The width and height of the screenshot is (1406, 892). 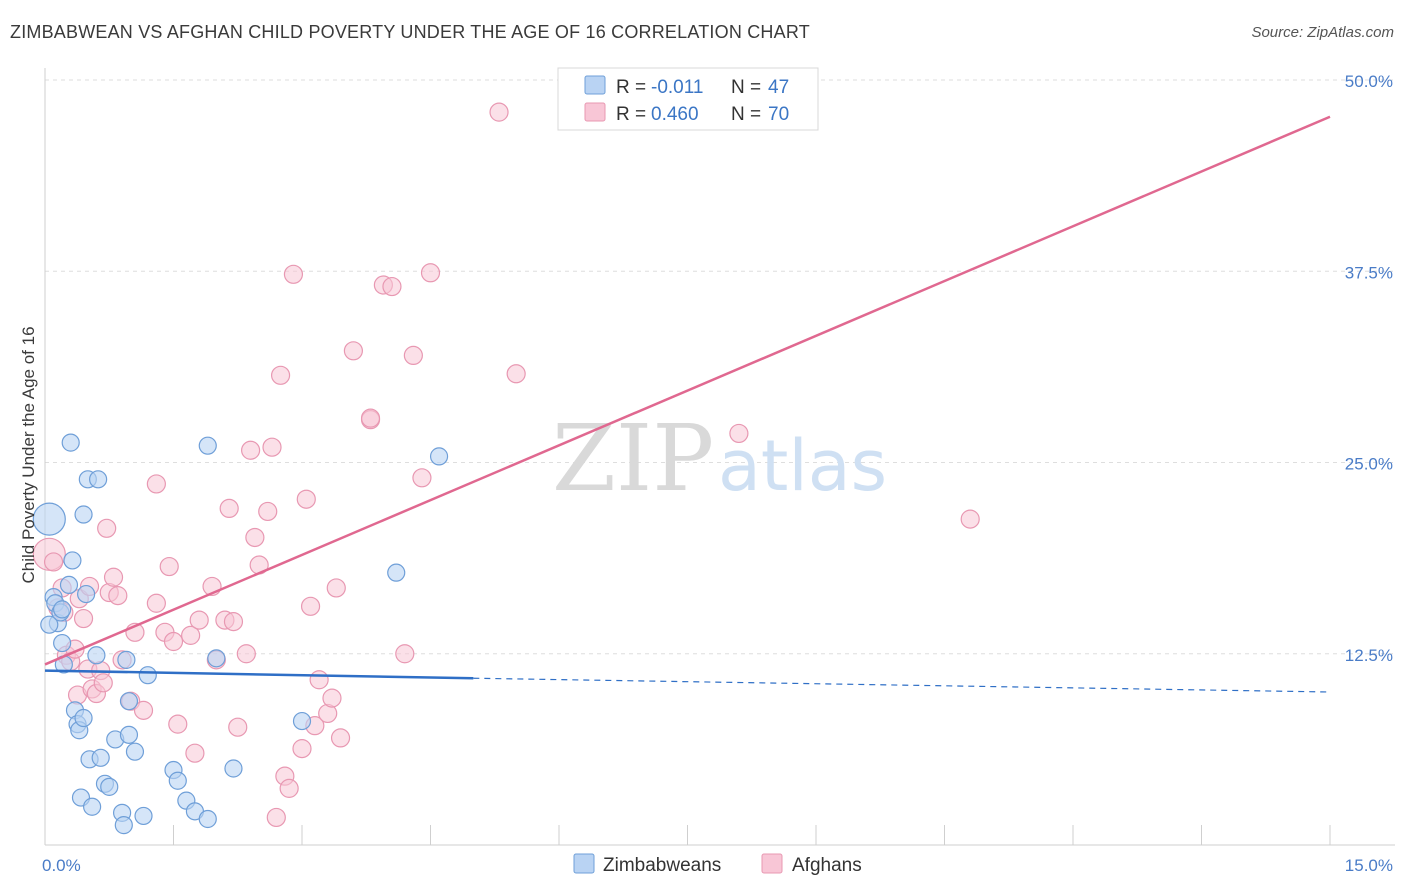 What do you see at coordinates (1369, 865) in the screenshot?
I see `x-tick-label-1: 15.0%` at bounding box center [1369, 865].